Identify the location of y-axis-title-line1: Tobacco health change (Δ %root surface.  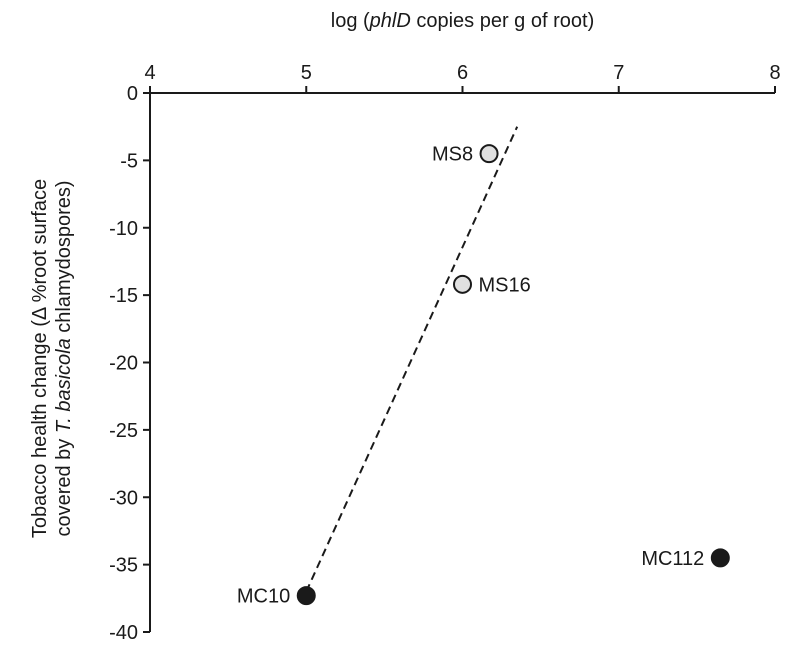
(40, 358).